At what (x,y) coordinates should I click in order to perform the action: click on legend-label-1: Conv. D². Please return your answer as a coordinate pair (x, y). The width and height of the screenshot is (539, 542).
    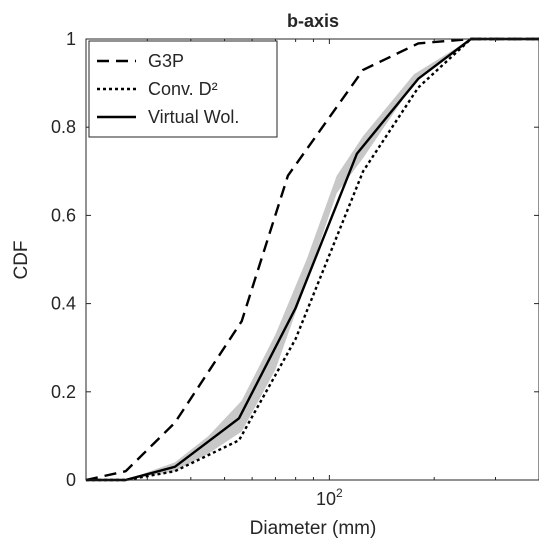
    Looking at the image, I should click on (183, 89).